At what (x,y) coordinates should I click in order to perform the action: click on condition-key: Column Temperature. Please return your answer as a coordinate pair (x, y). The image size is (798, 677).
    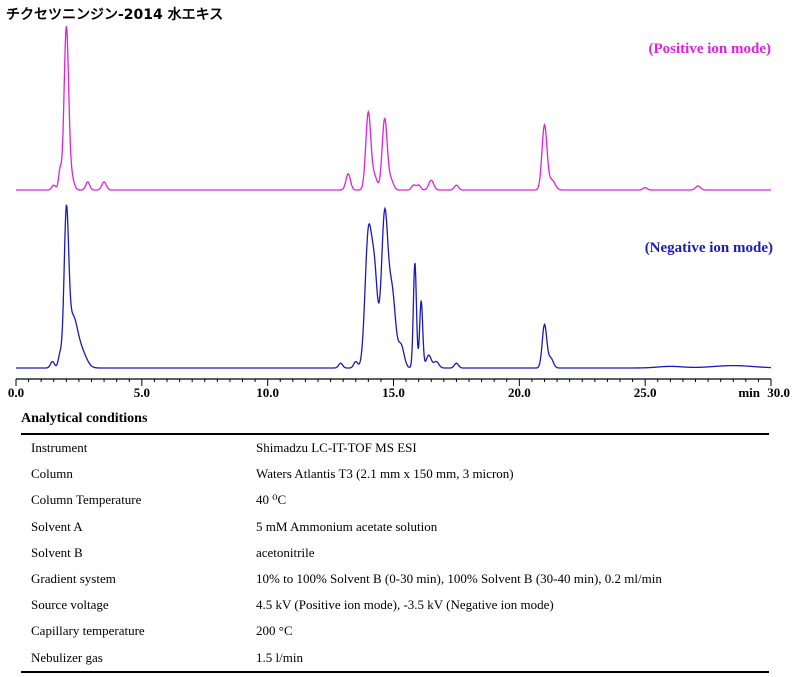
    Looking at the image, I should click on (86, 500).